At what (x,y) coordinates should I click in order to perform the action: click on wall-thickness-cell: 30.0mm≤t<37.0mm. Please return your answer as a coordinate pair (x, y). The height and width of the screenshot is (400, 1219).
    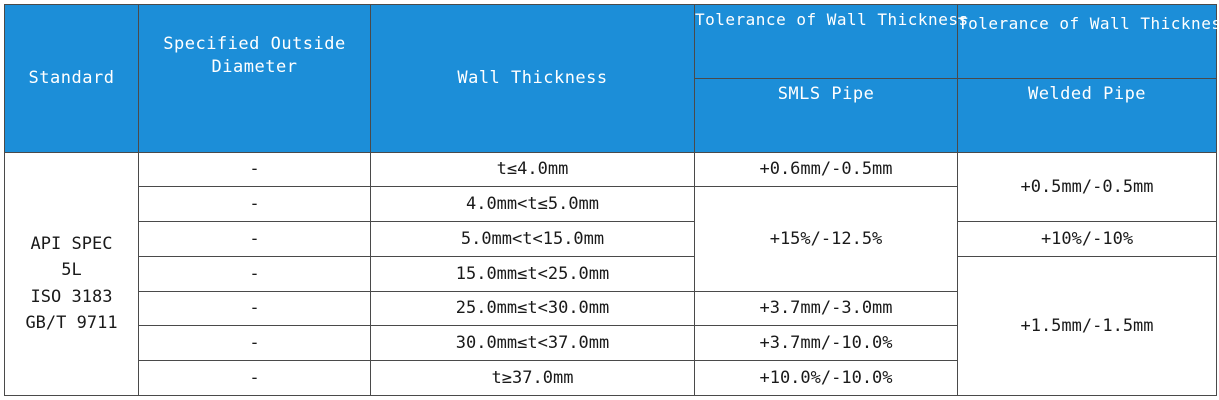
    Looking at the image, I should click on (532, 343).